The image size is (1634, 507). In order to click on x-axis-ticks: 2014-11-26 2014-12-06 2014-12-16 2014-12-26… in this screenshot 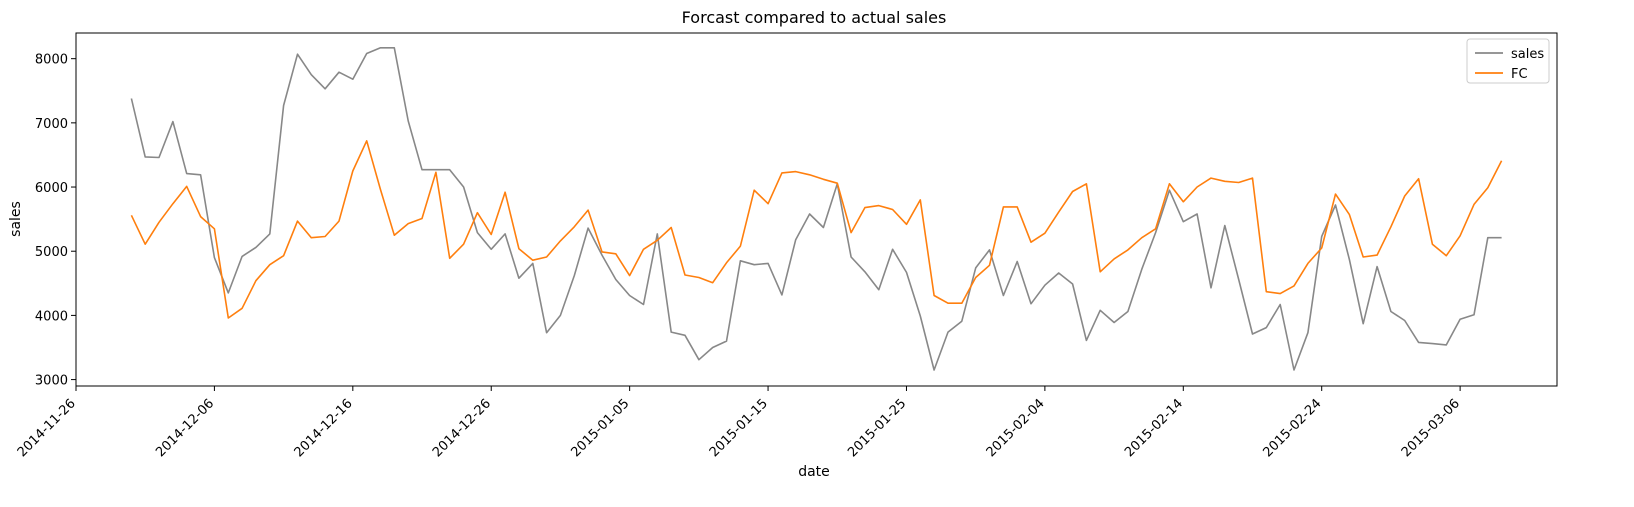, I will do `click(739, 423)`.